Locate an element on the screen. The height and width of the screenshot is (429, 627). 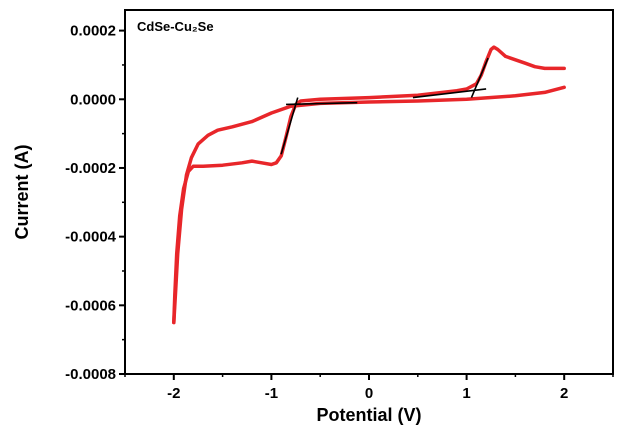
x-tick-label: -1 is located at coordinates (271, 393).